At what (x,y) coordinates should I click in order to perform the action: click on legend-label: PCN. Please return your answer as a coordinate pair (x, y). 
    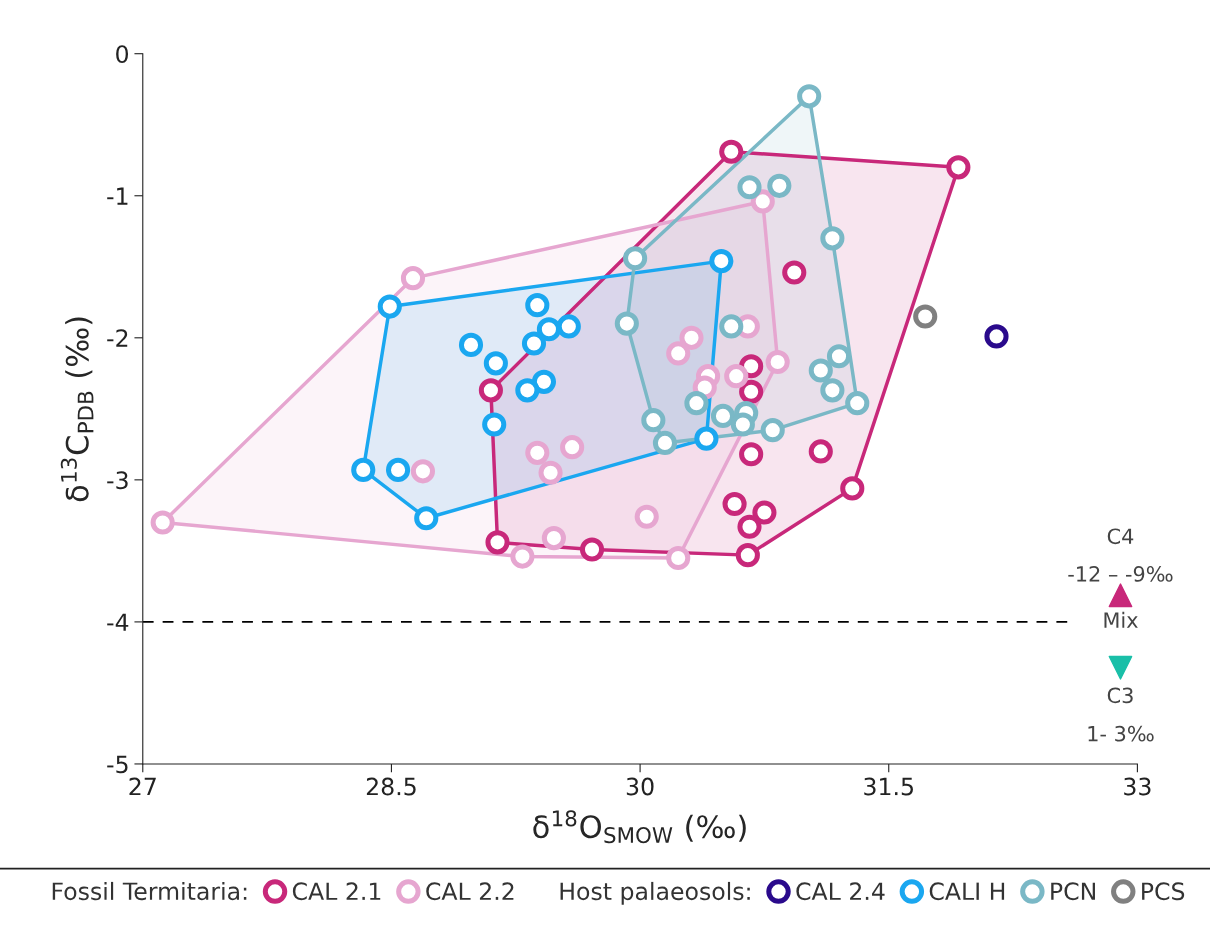
    Looking at the image, I should click on (1073, 891).